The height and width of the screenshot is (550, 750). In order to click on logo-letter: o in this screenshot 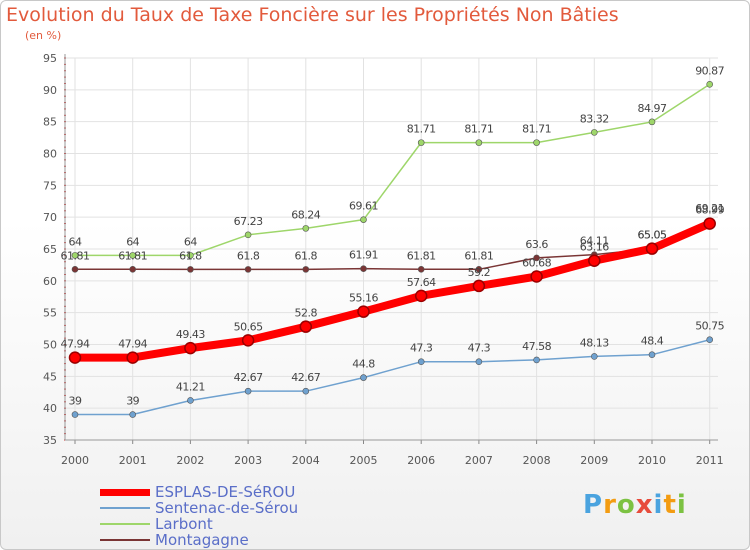, I will do `click(626, 505)`.